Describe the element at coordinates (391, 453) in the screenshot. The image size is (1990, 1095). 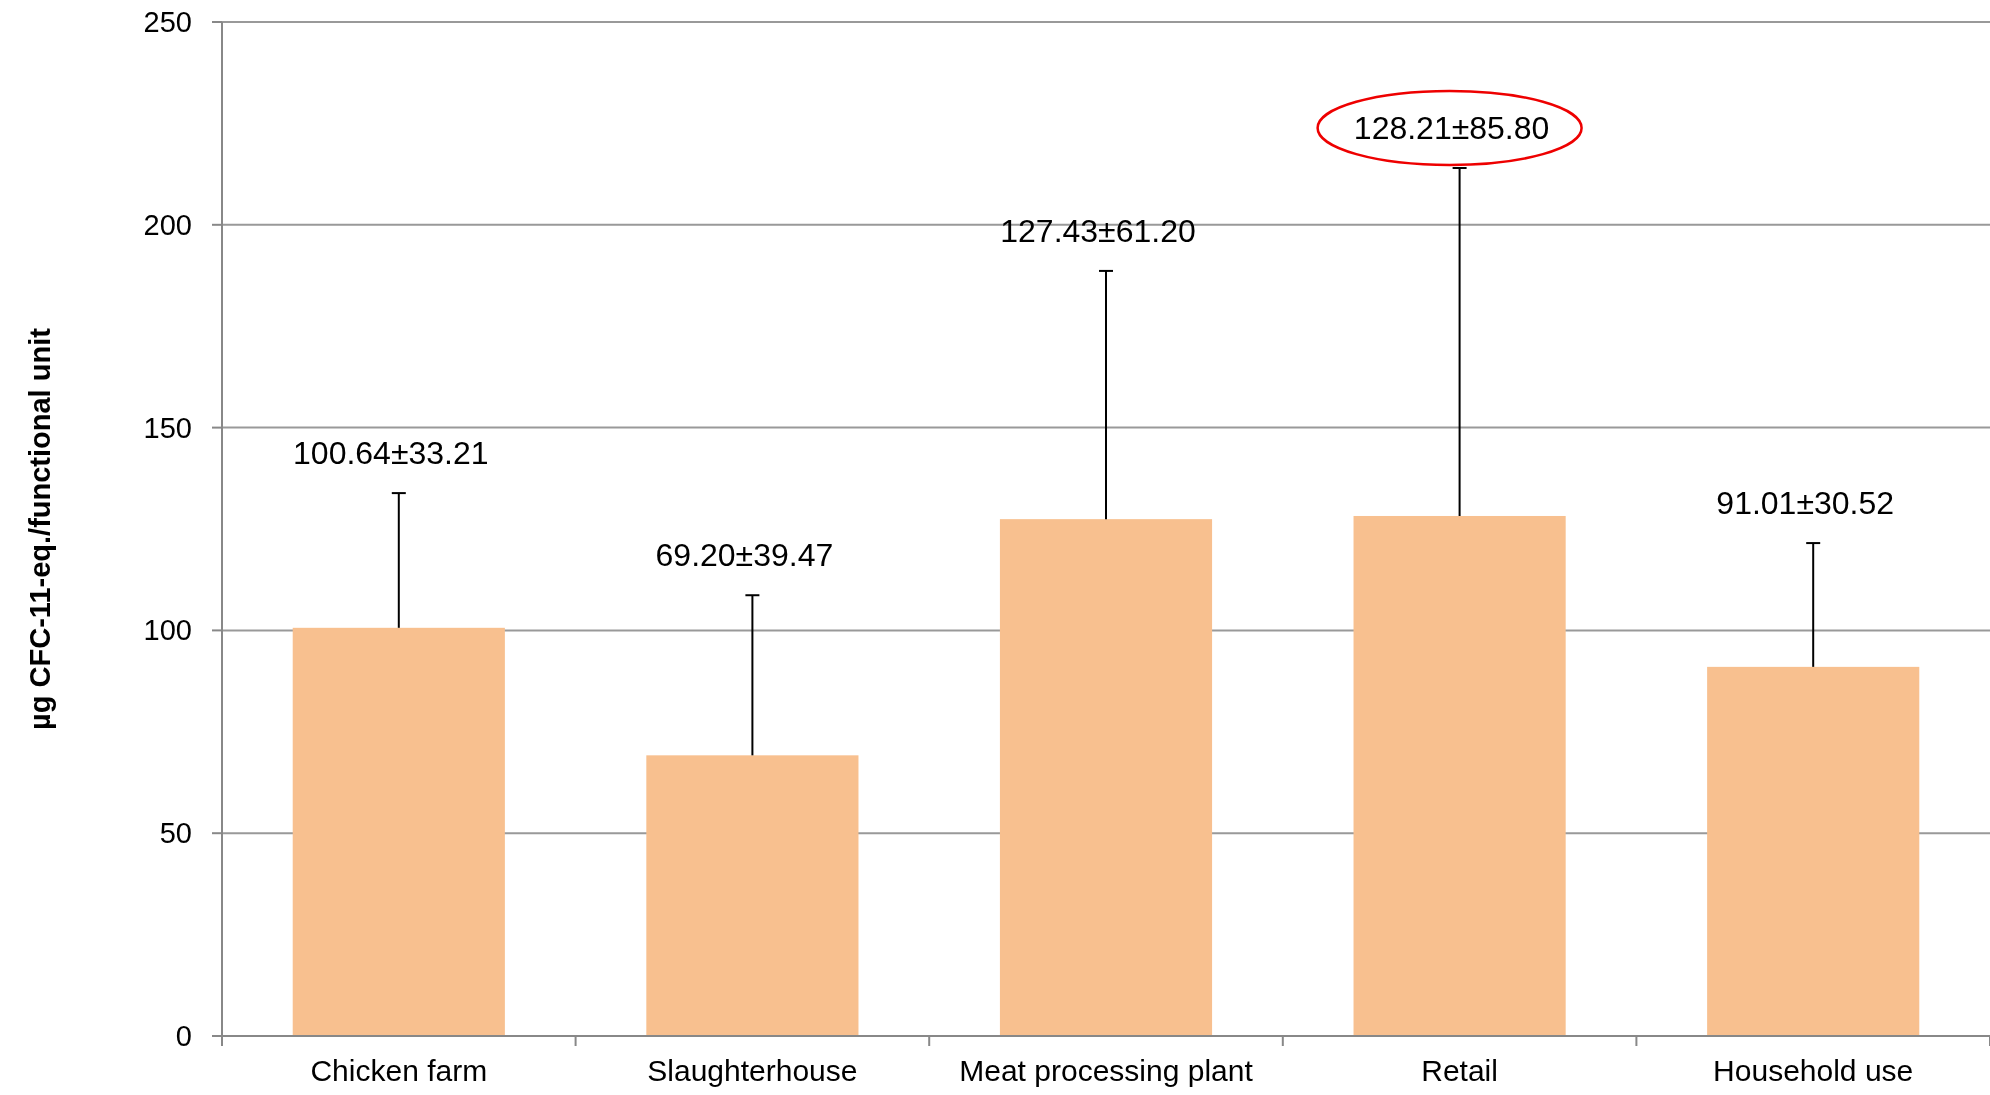
I see `annotation: 100.64±33.21` at that location.